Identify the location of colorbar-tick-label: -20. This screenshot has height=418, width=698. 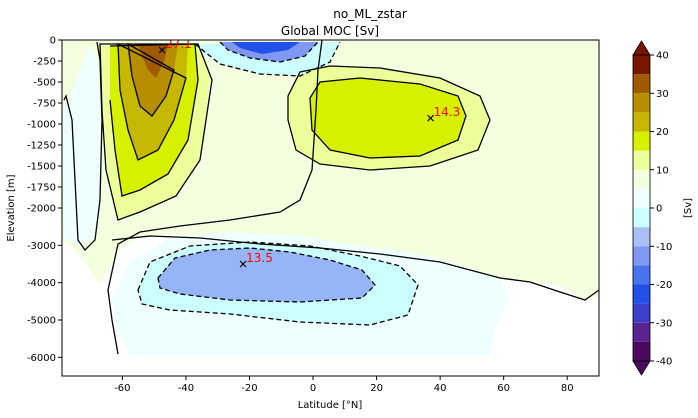
(664, 285).